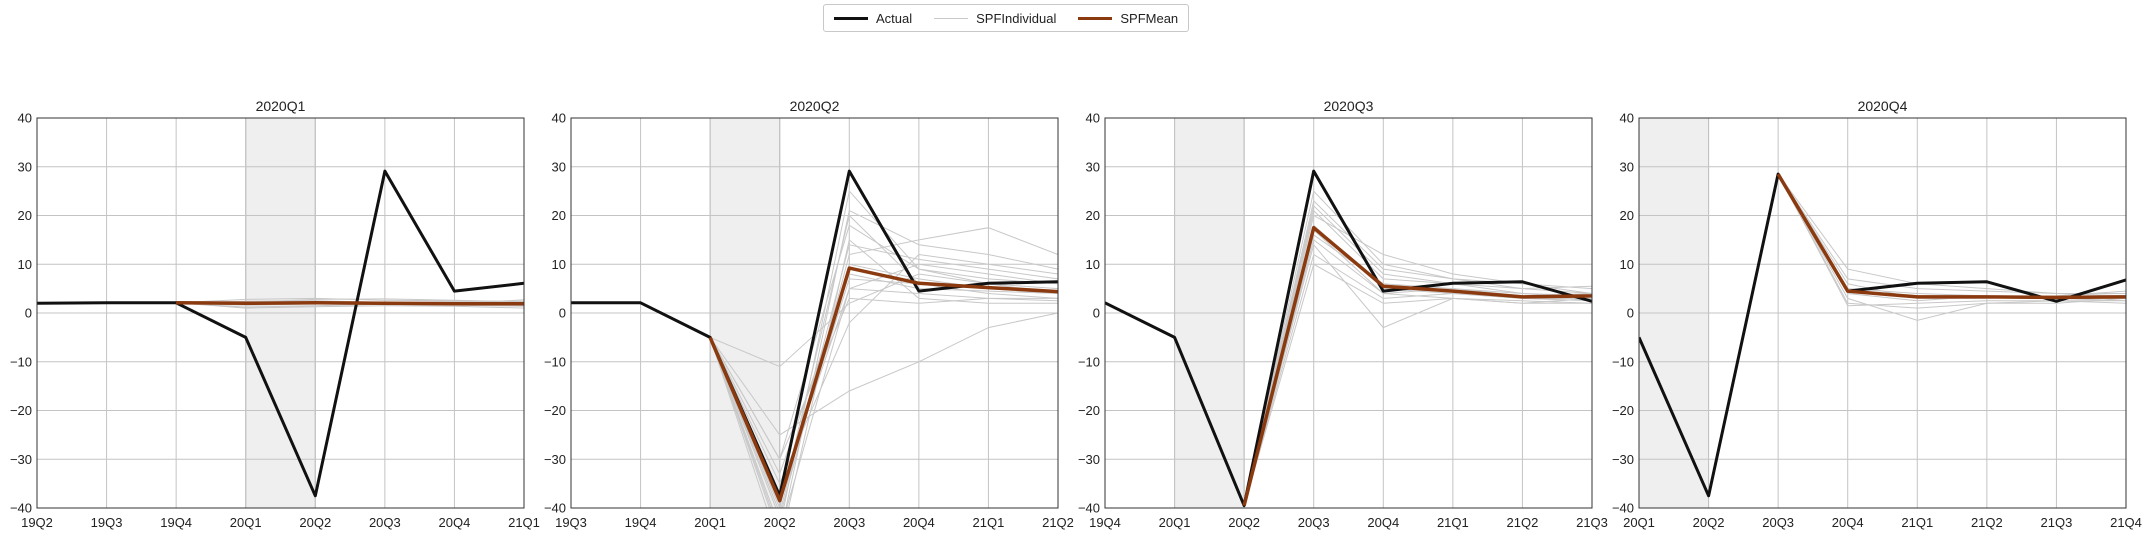 The height and width of the screenshot is (535, 2144). Describe the element at coordinates (281, 106) in the screenshot. I see `panel-title: 2020Q1` at that location.